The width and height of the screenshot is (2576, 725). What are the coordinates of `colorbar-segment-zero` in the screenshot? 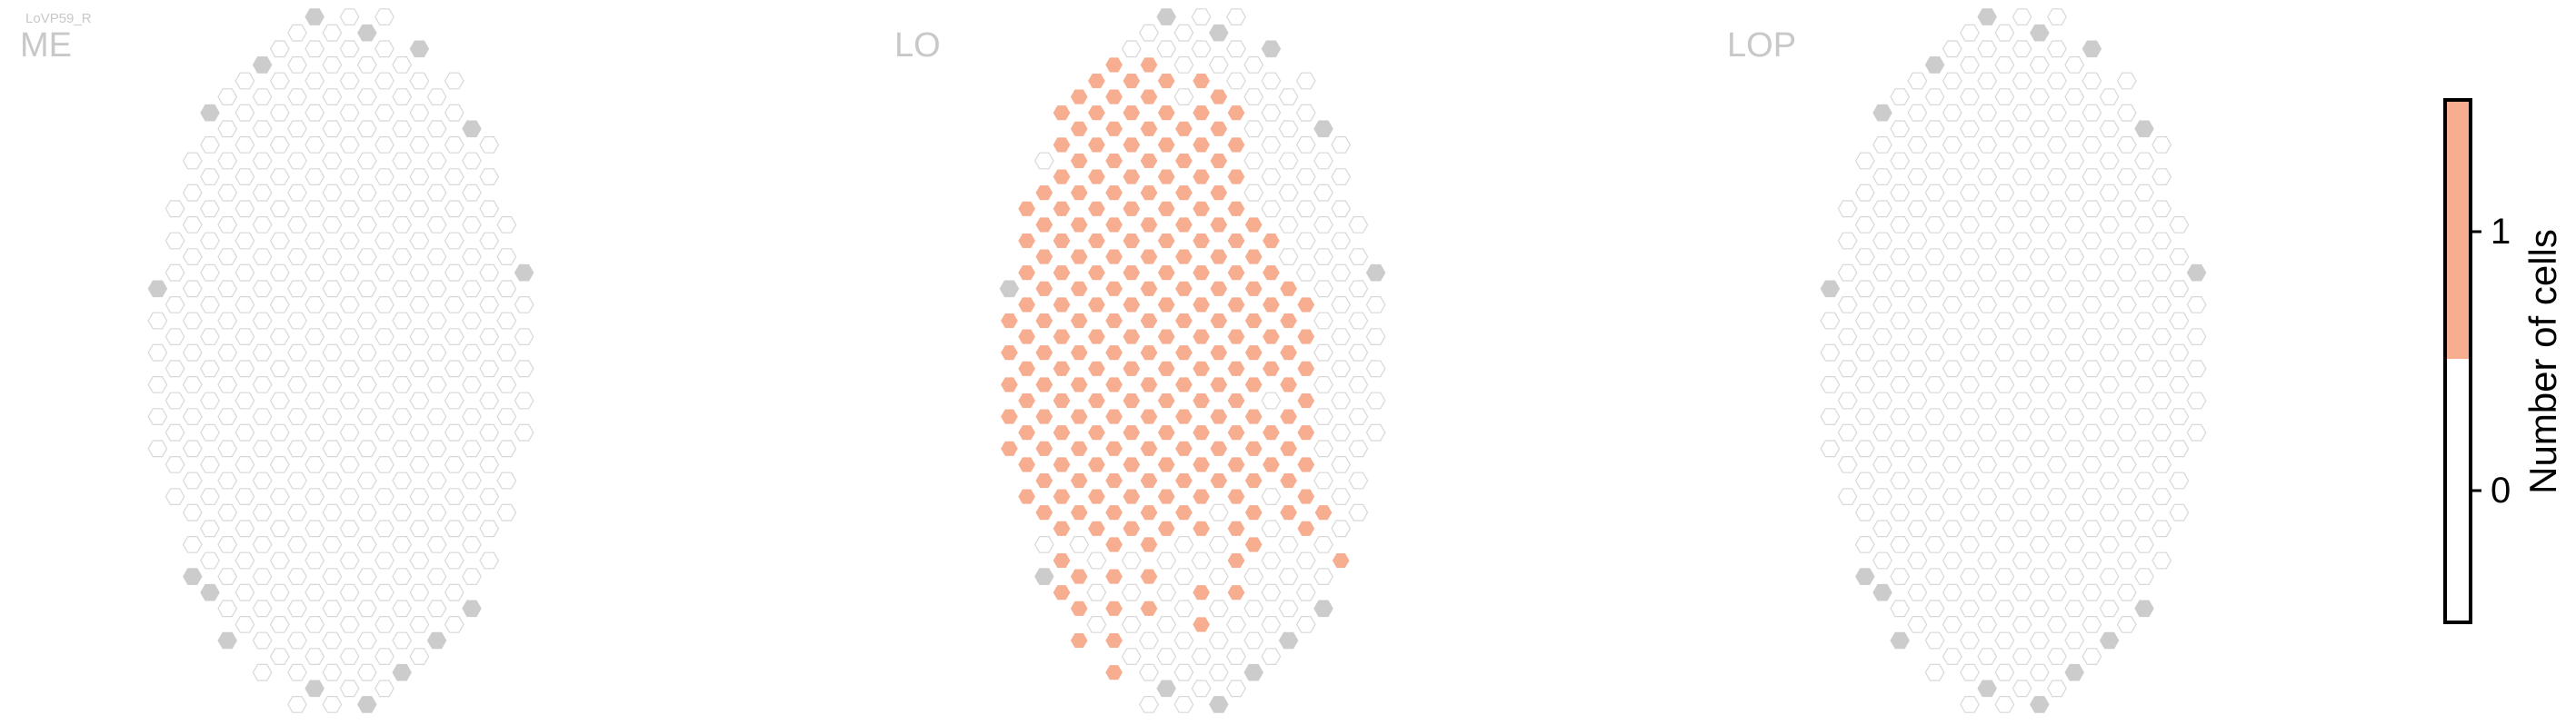 It's located at (2458, 490).